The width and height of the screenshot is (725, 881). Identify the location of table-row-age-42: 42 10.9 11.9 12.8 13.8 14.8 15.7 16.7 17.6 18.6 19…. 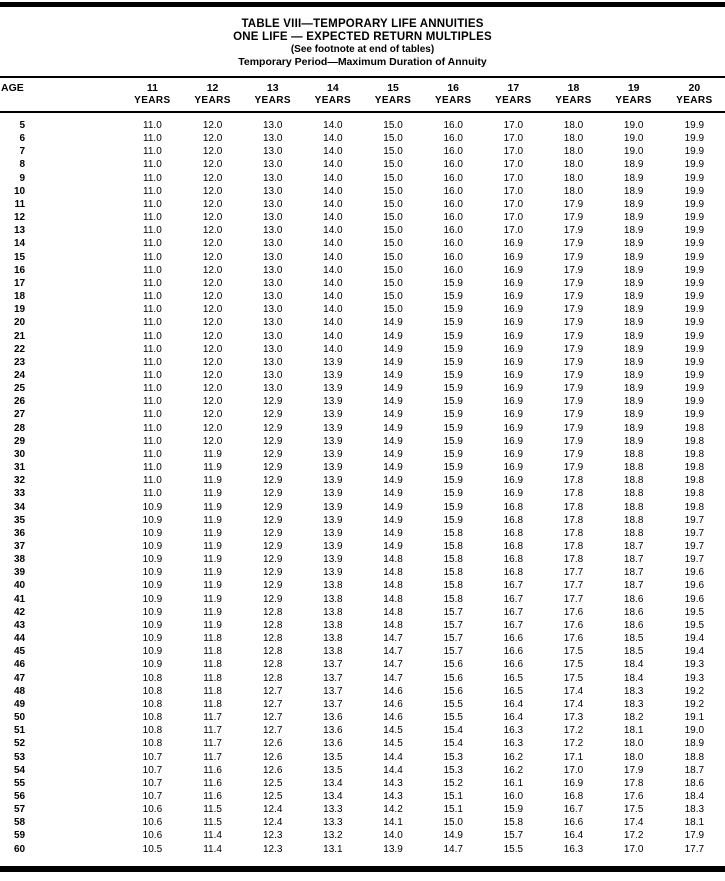
(362, 612).